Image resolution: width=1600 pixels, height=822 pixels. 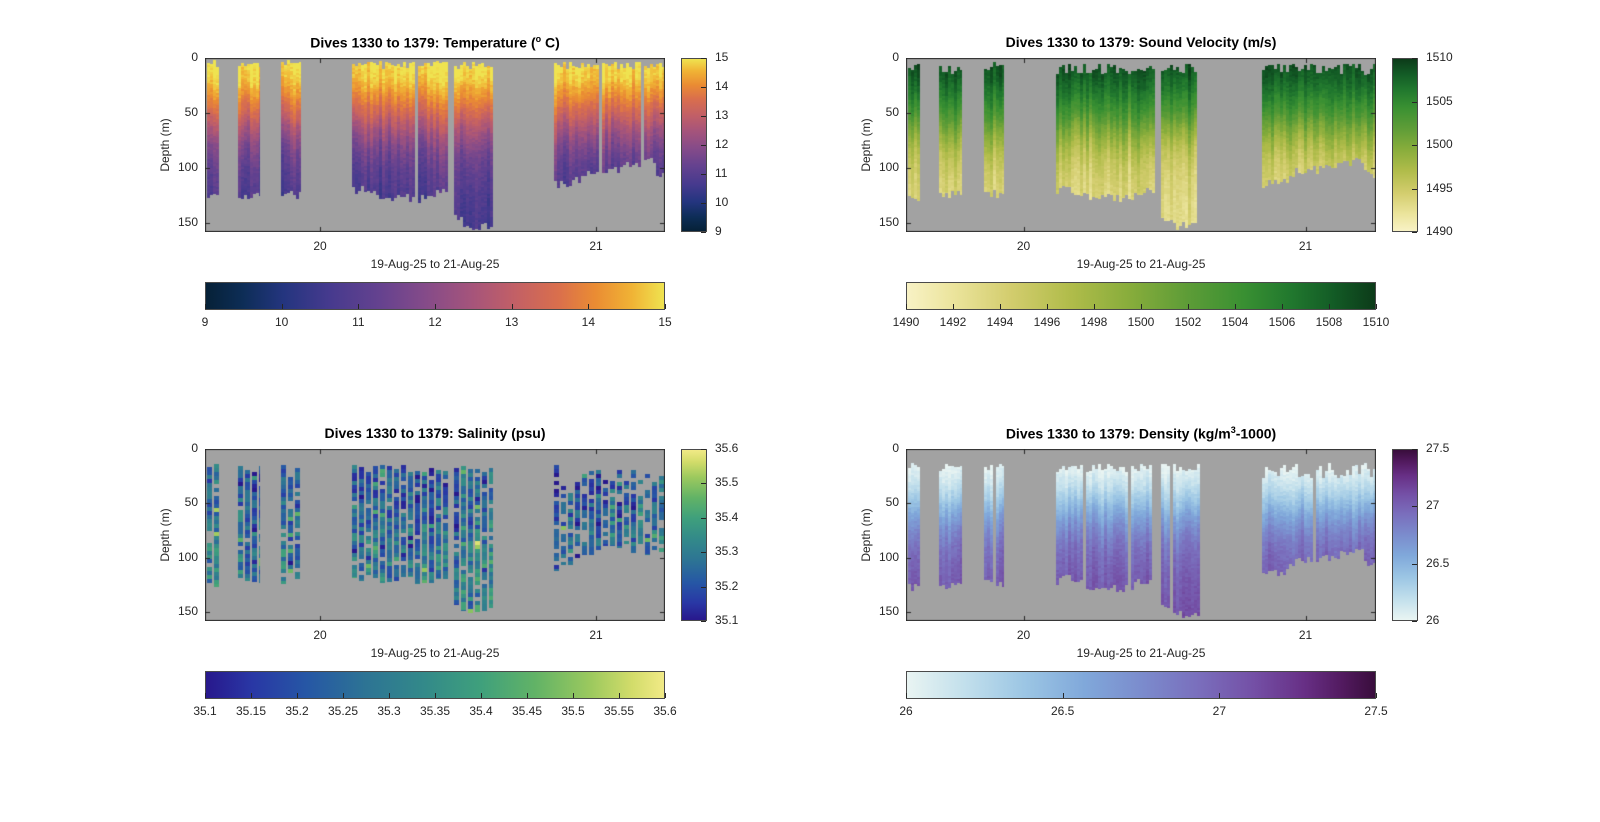 What do you see at coordinates (1329, 322) in the screenshot?
I see `colorbar-tick-label: 1508` at bounding box center [1329, 322].